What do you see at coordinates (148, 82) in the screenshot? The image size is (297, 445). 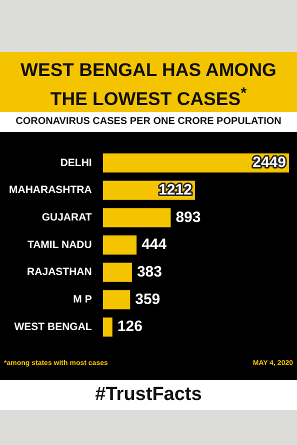 I see `chart-title: WEST BENGAL HAS AMONG THE LOWEST CASES$^{*}$` at bounding box center [148, 82].